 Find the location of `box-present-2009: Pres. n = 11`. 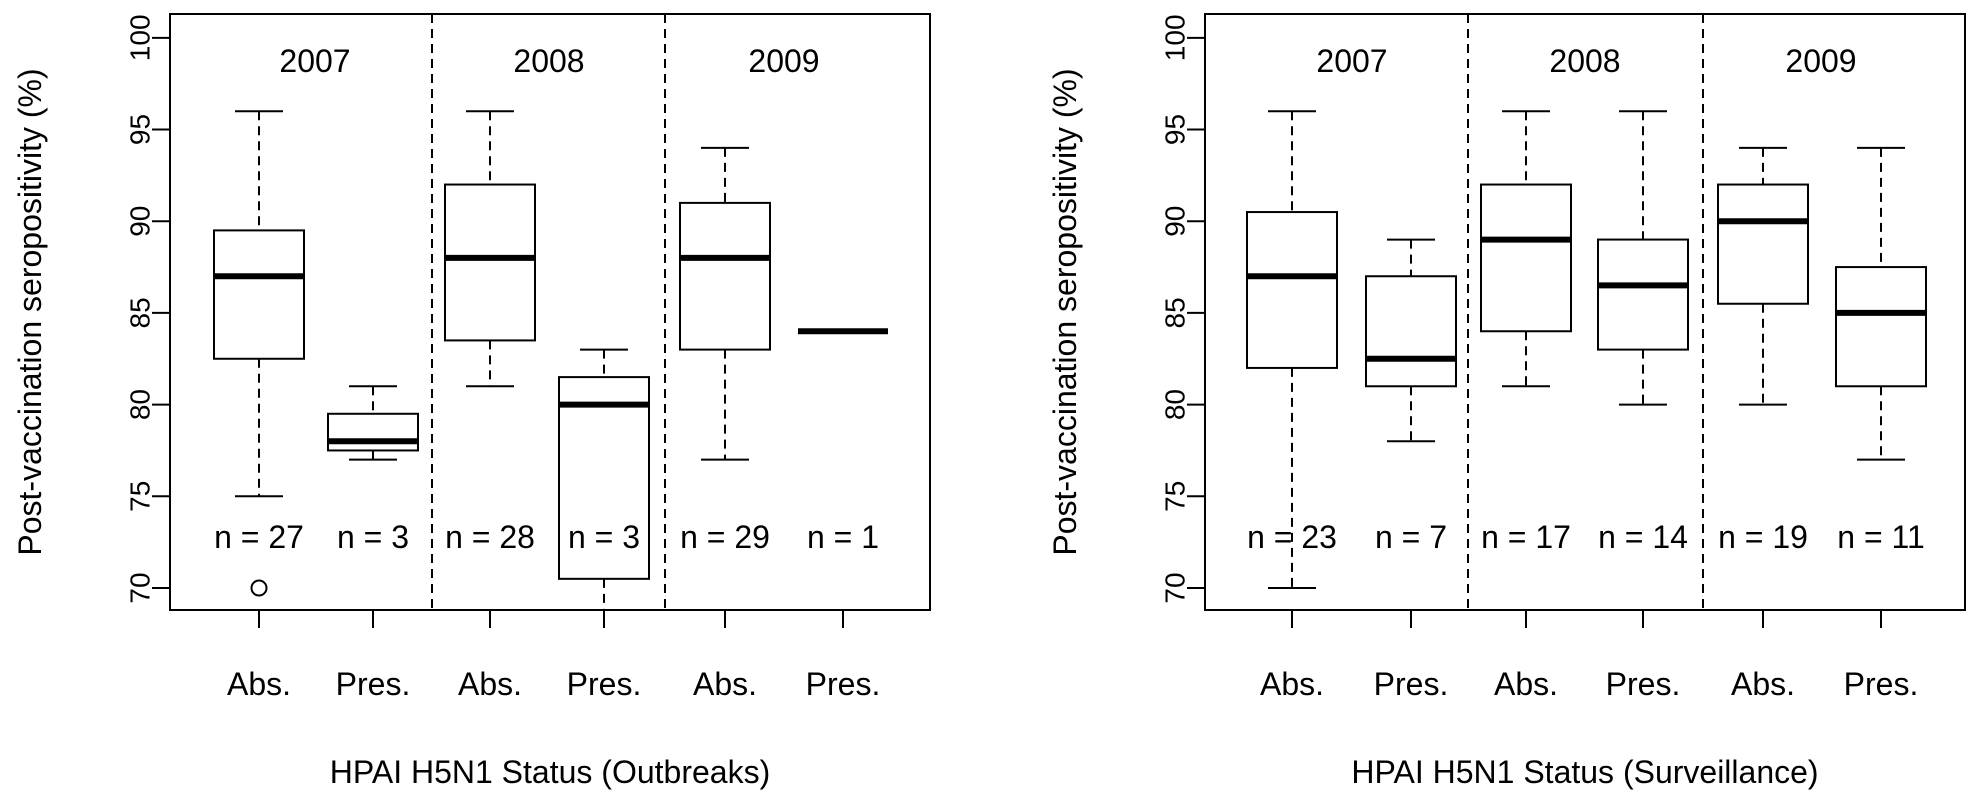

box-present-2009: Pres. n = 11 is located at coordinates (1881, 424).